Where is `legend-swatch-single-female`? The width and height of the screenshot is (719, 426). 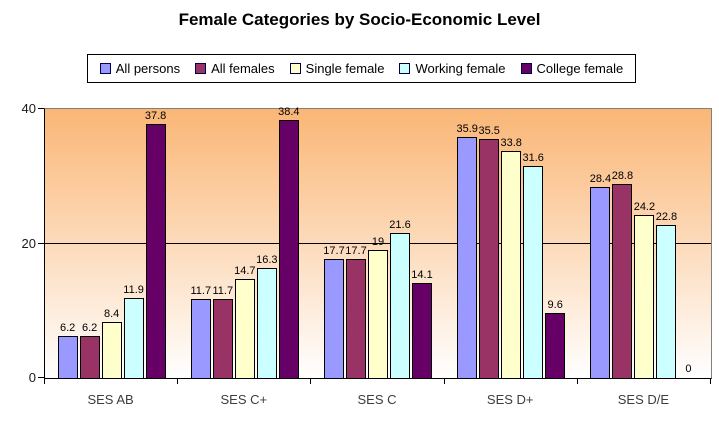
legend-swatch-single-female is located at coordinates (295, 68).